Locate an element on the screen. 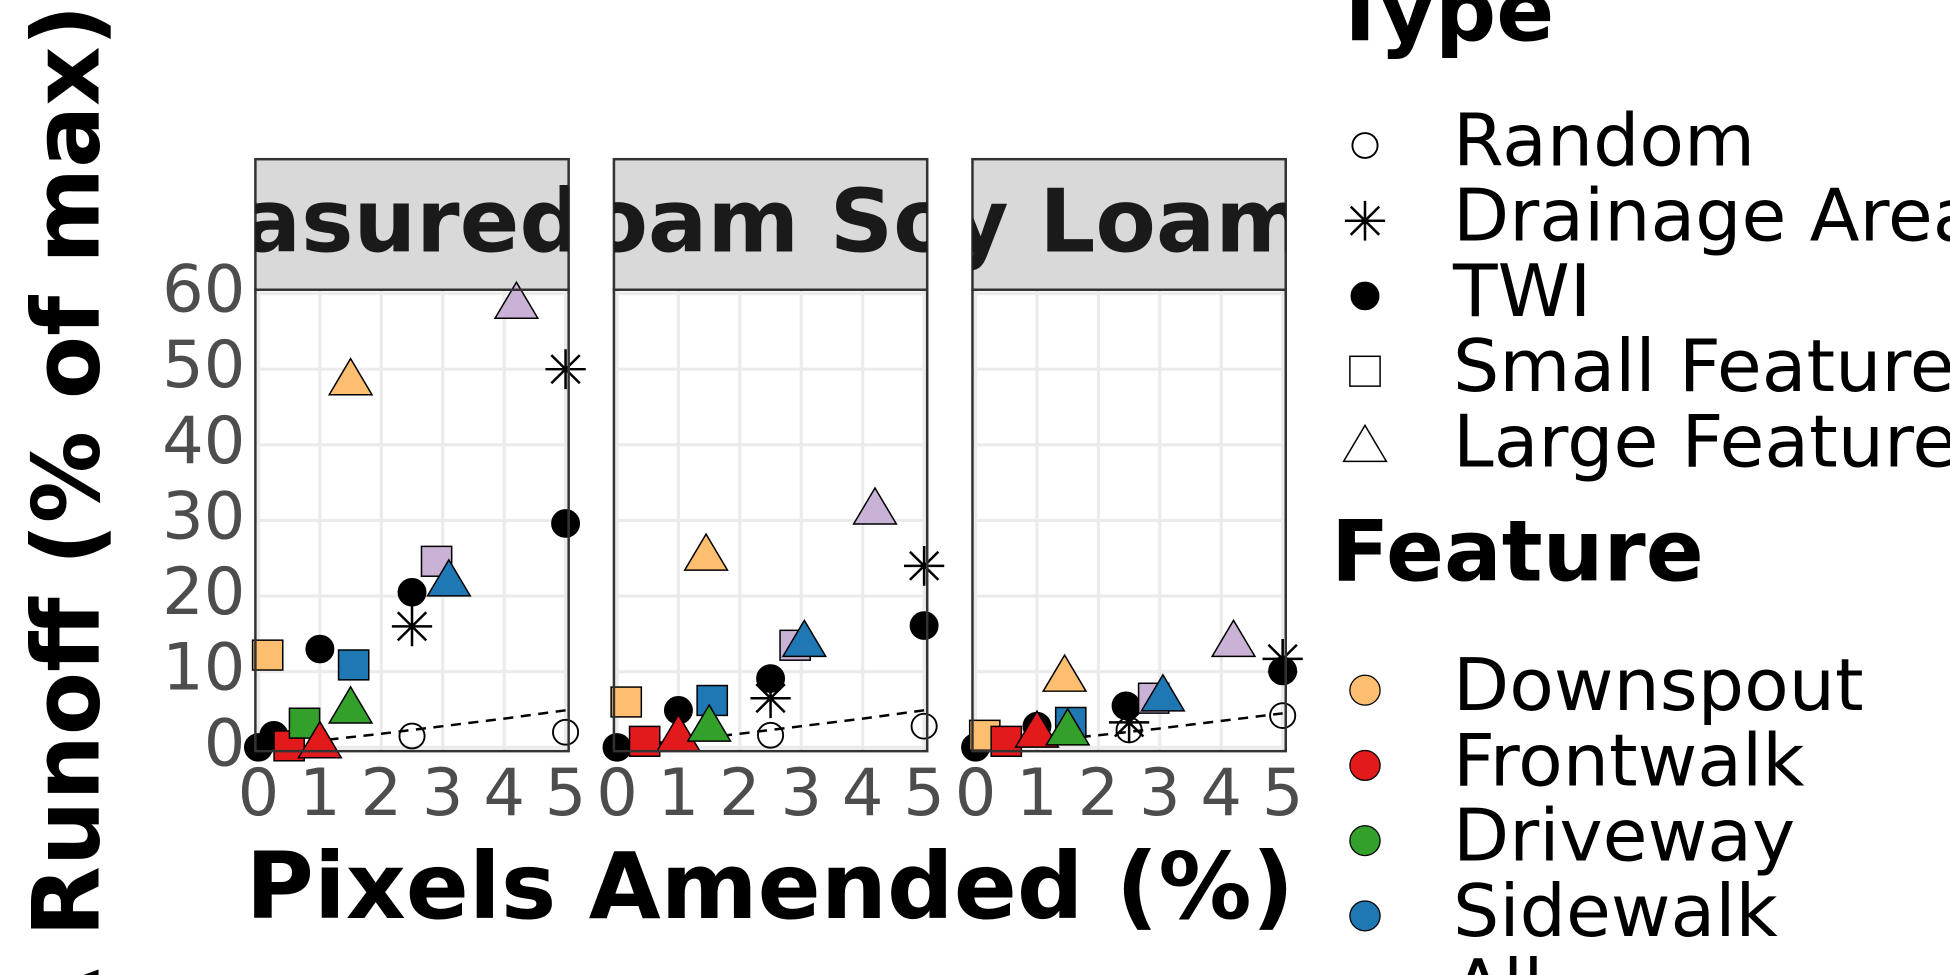 Image resolution: width=1950 pixels, height=975 pixels. y-tick-label: 60 is located at coordinates (203, 290).